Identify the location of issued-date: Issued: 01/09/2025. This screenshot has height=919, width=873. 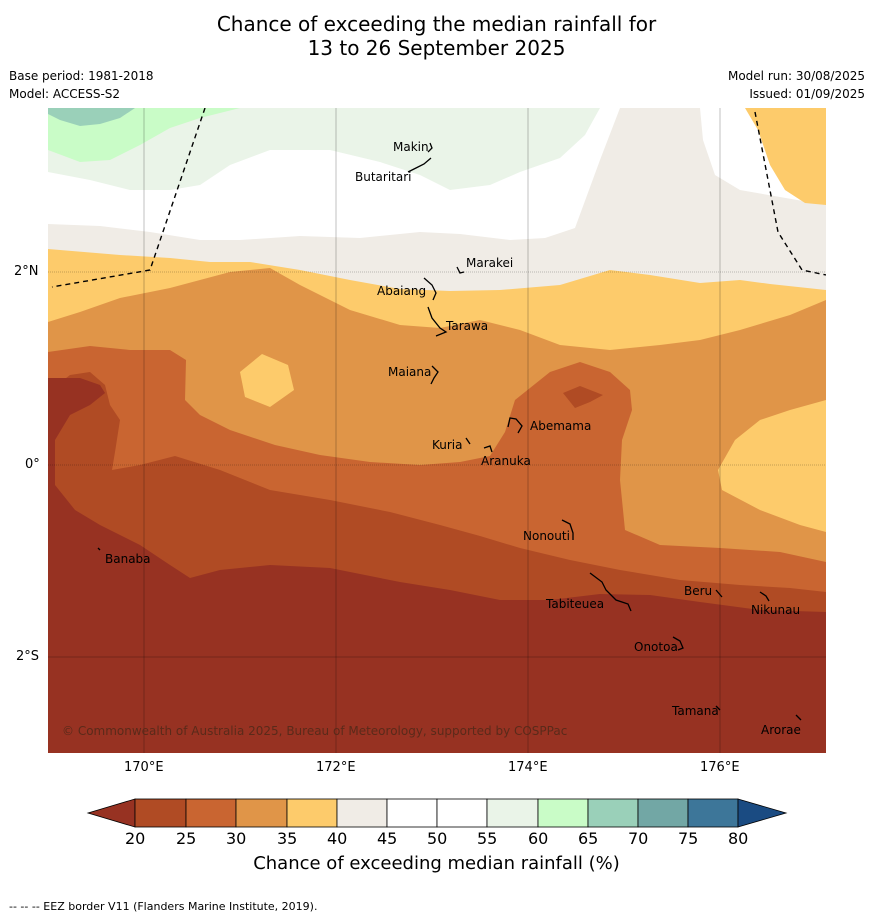
(807, 94).